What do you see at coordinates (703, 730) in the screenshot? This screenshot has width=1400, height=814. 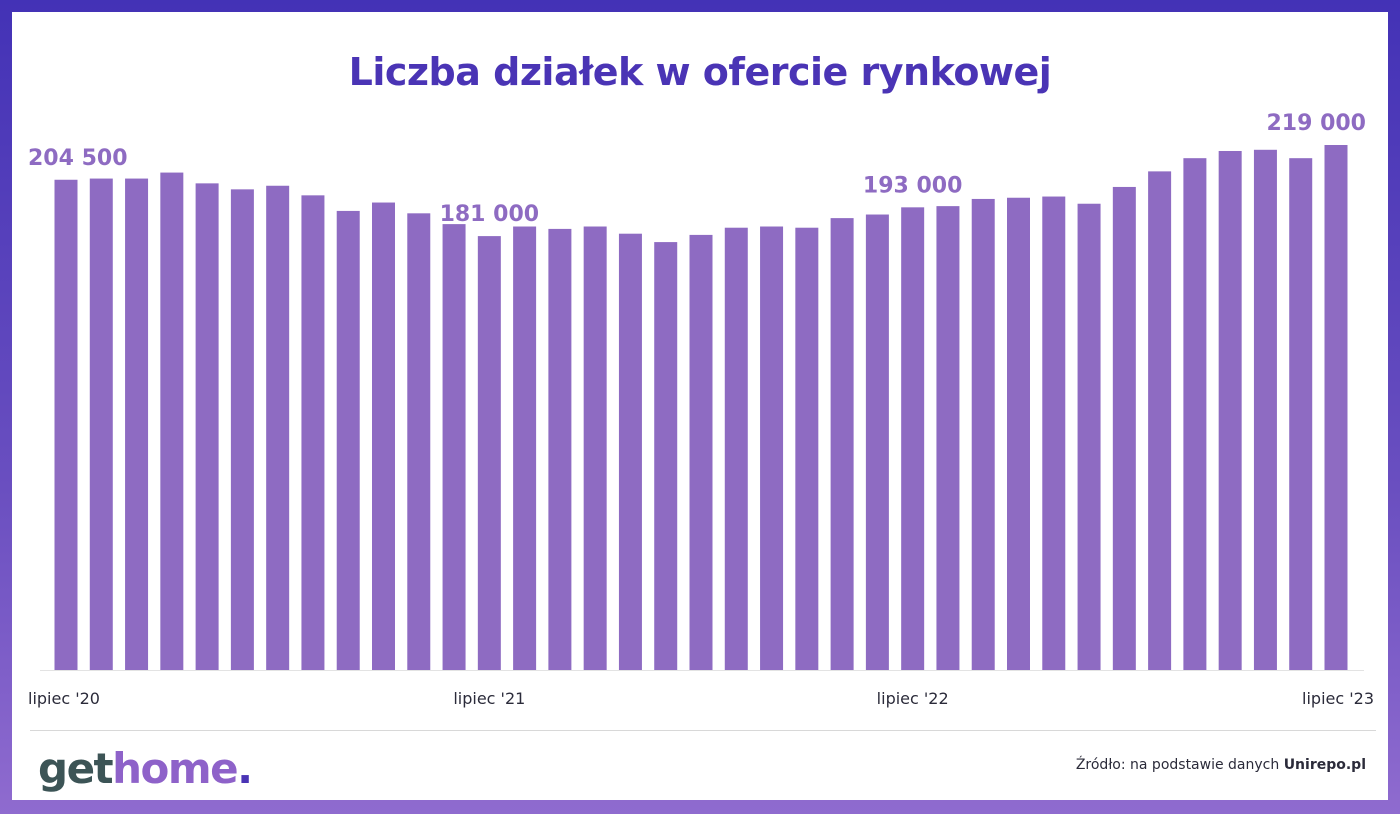 I see `footer-divider` at bounding box center [703, 730].